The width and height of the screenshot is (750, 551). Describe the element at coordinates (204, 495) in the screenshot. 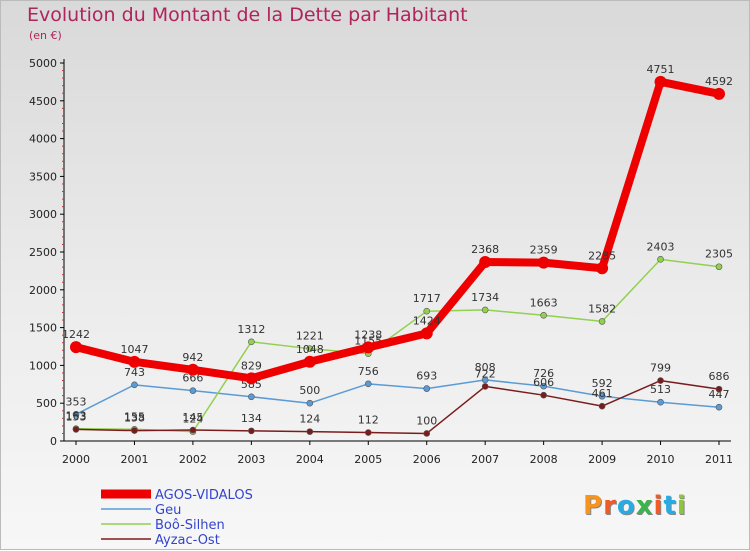

I see `legend-label: AGOS-VIDALOS` at that location.